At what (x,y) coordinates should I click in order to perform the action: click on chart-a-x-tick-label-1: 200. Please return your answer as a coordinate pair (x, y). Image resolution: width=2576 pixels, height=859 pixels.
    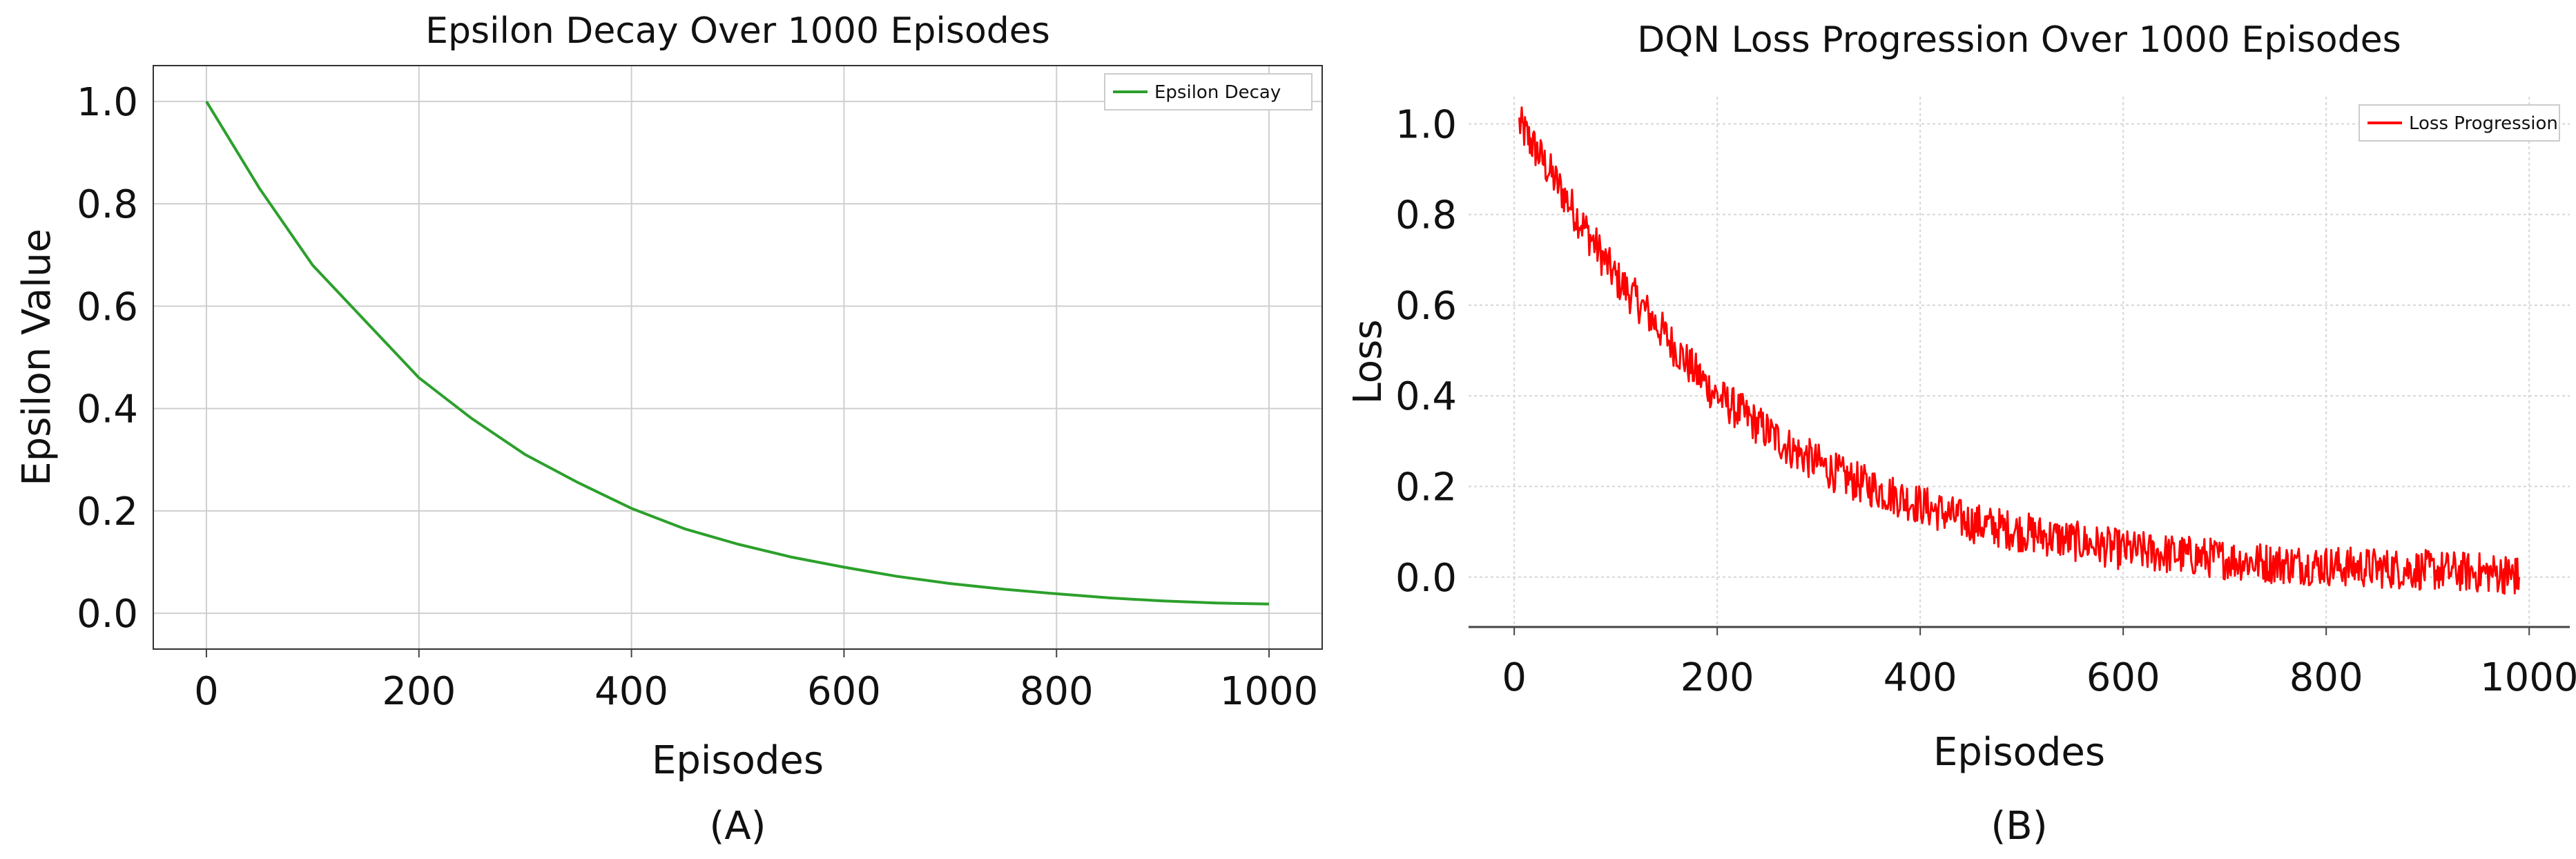
    Looking at the image, I should click on (419, 691).